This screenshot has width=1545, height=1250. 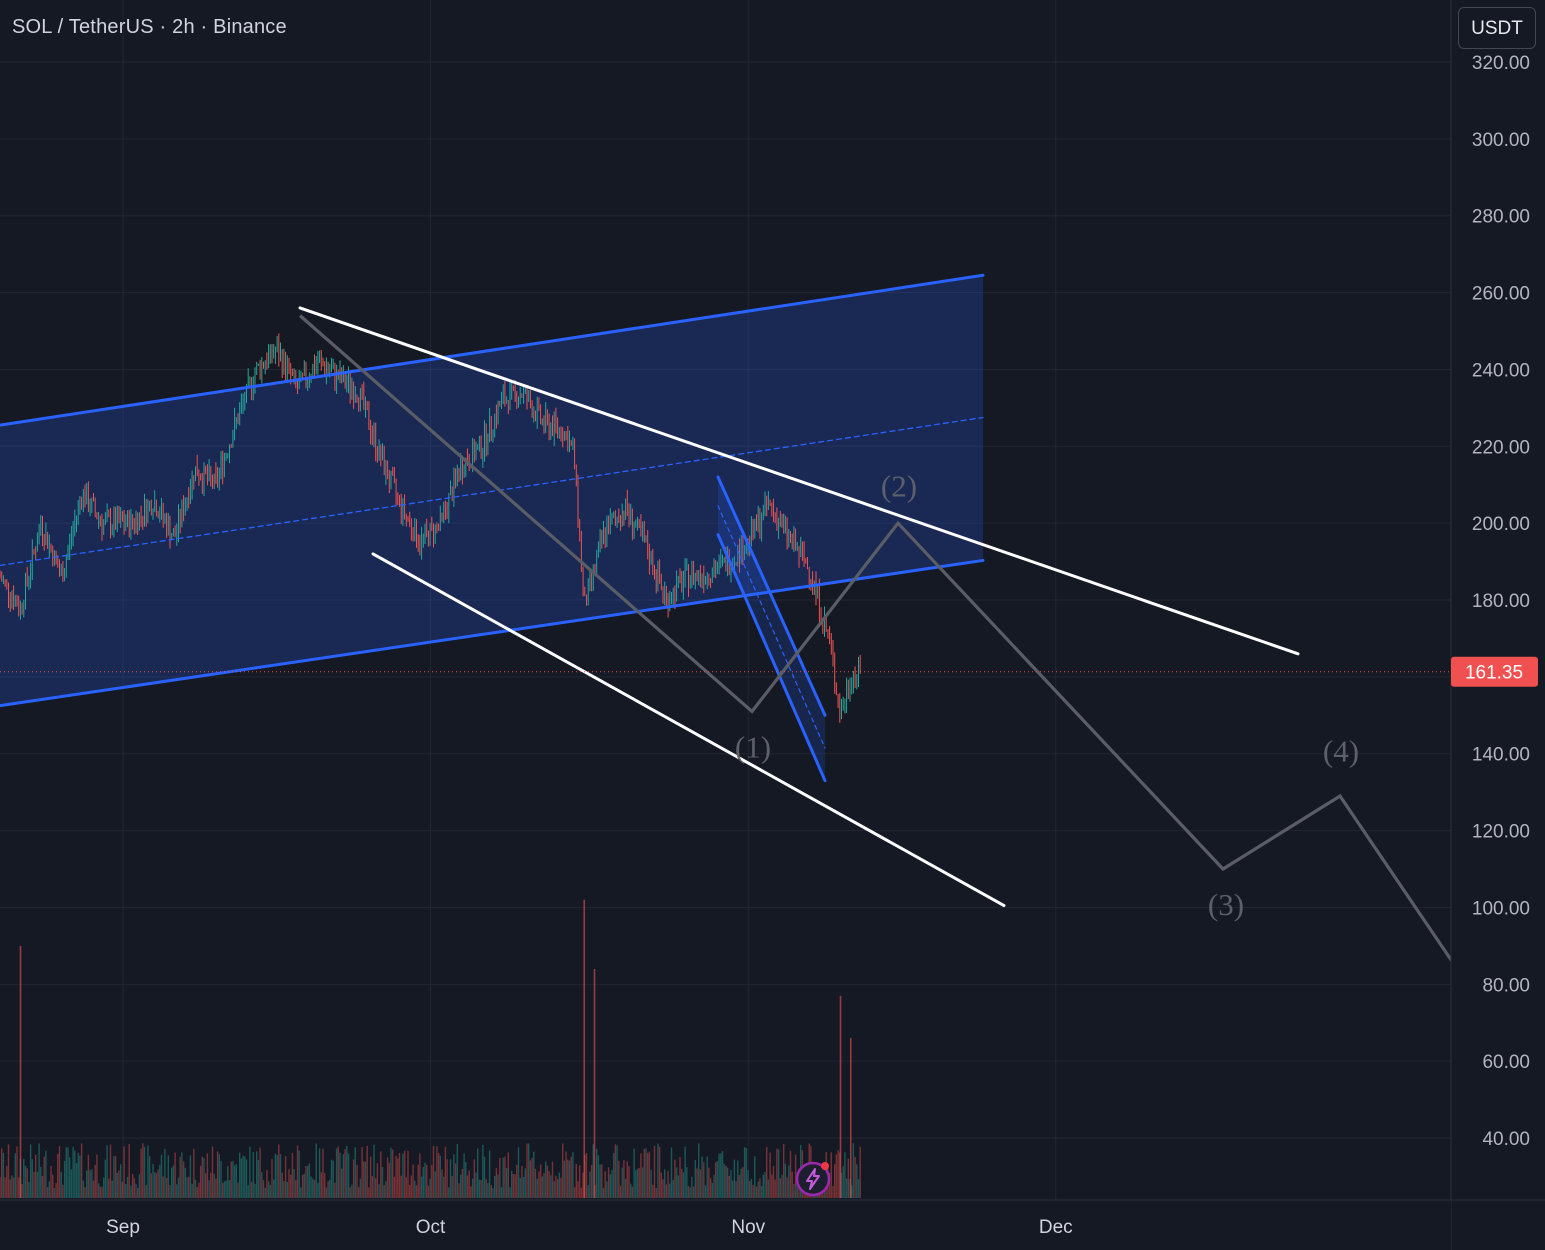 What do you see at coordinates (688, 730) in the screenshot?
I see `wedge-lower-line` at bounding box center [688, 730].